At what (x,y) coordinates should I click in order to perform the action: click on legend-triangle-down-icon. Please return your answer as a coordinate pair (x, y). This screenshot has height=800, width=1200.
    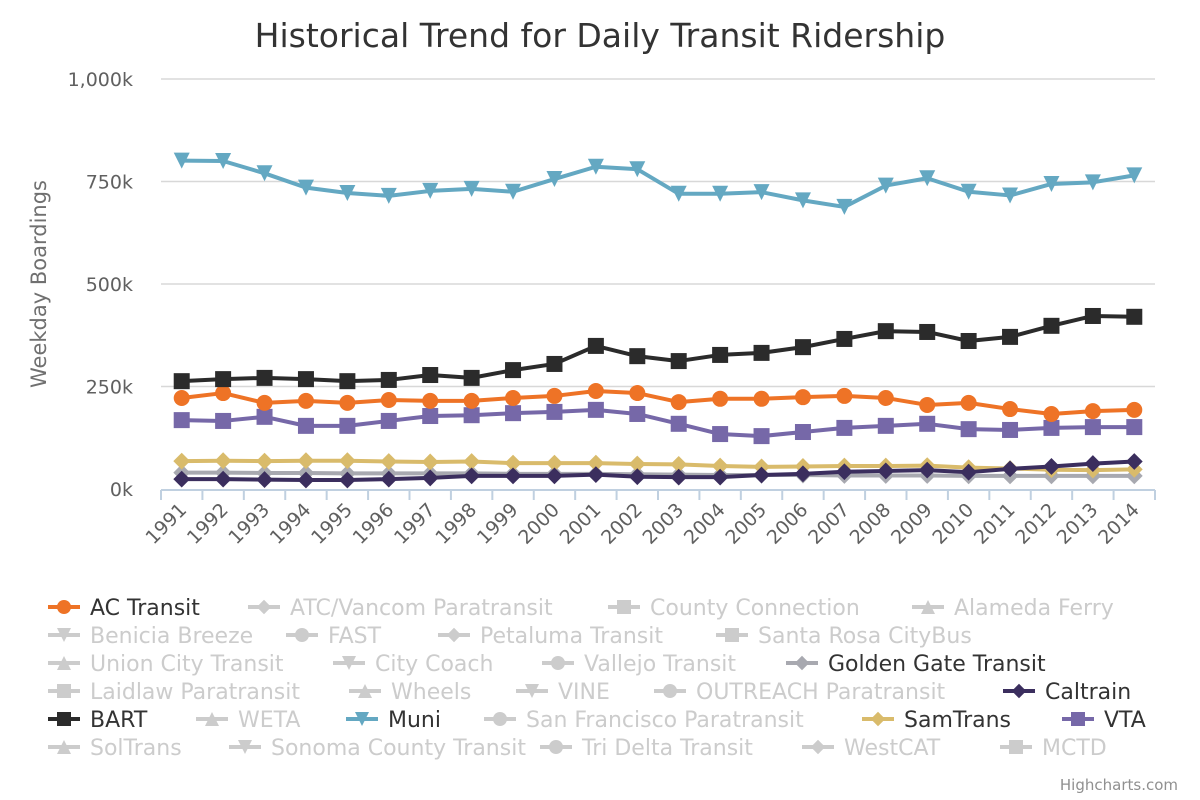
    Looking at the image, I should click on (362, 719).